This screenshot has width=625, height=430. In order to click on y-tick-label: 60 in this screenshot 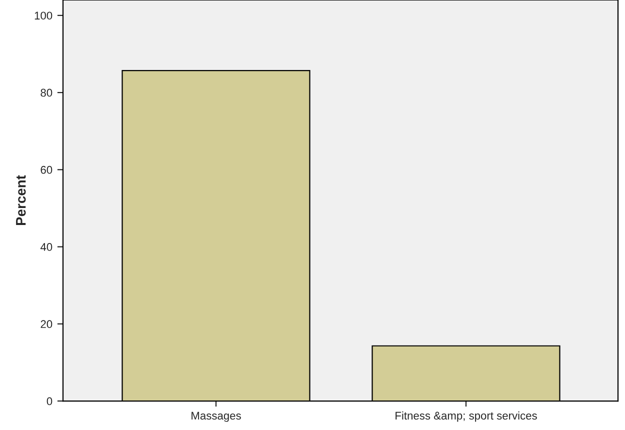, I will do `click(46, 170)`.